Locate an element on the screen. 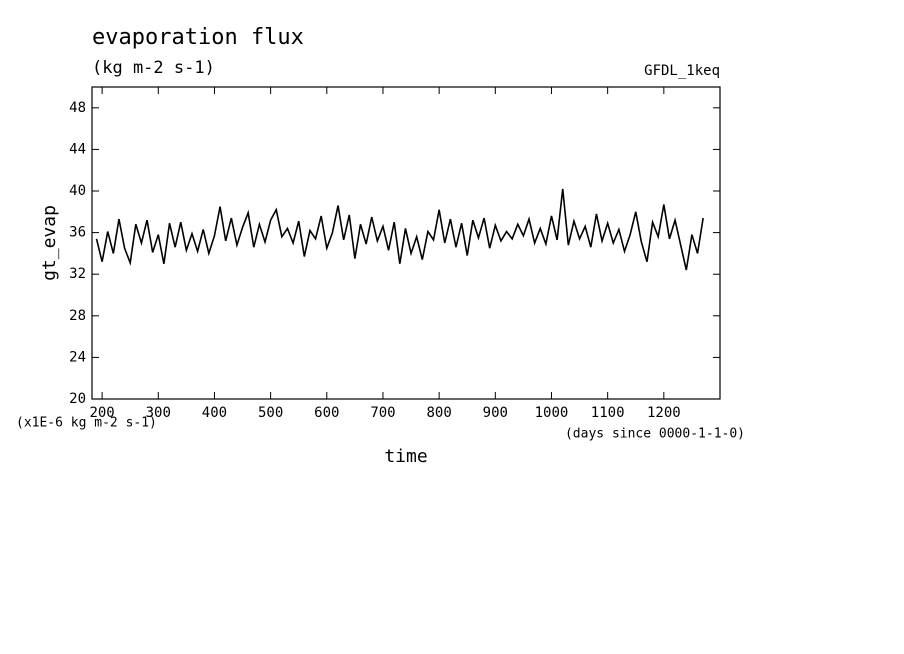 This screenshot has height=654, width=904. y-tick-label: 20 is located at coordinates (77, 399).